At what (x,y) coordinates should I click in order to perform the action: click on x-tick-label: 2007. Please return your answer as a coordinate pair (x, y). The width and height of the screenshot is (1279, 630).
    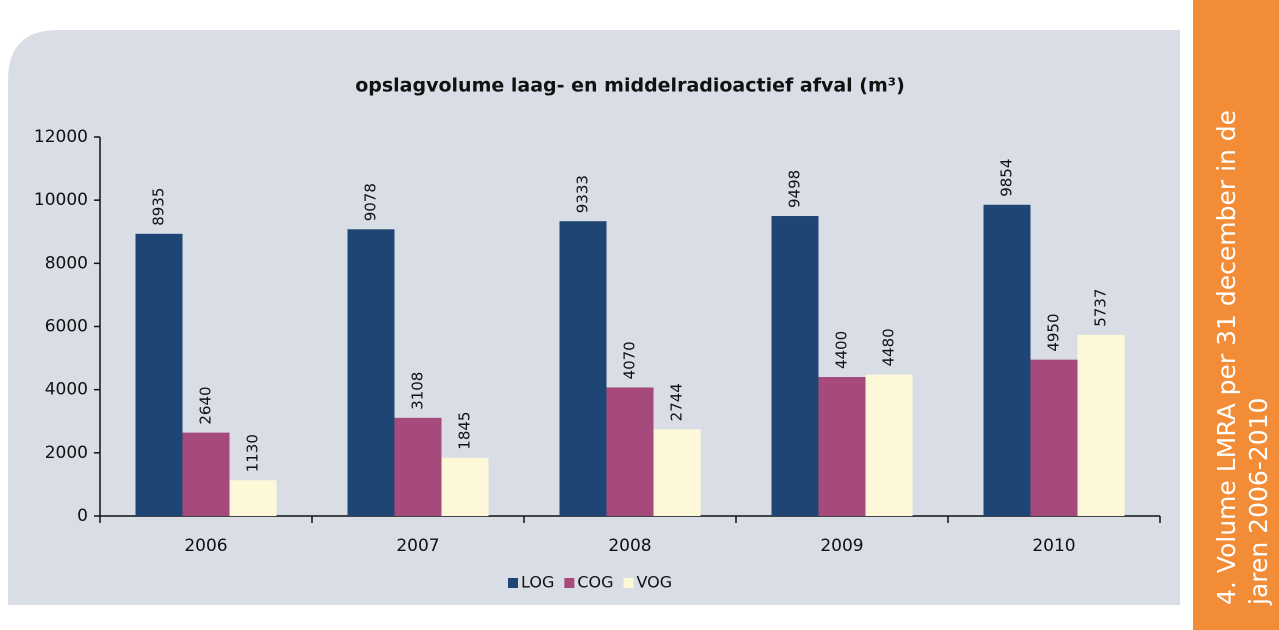
    Looking at the image, I should click on (417, 546).